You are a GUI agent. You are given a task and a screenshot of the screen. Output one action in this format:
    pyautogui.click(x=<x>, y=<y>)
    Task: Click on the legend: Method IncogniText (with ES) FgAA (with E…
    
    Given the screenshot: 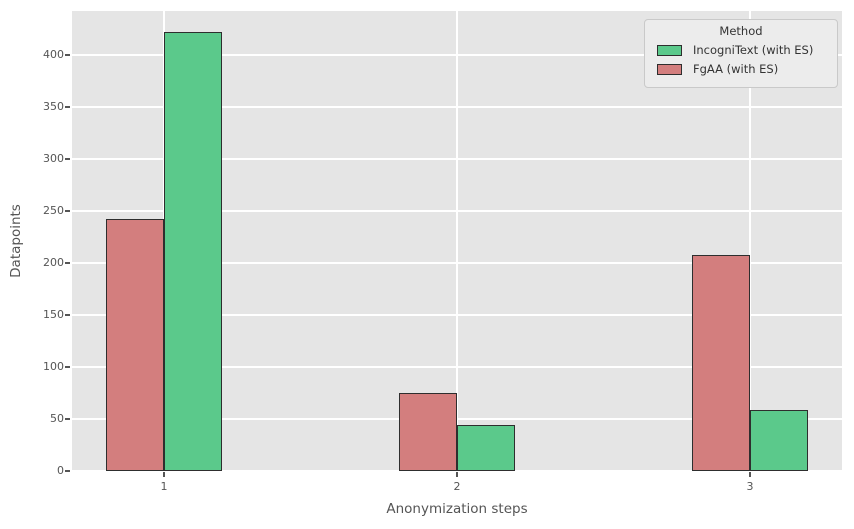 What is the action you would take?
    pyautogui.click(x=741, y=53)
    